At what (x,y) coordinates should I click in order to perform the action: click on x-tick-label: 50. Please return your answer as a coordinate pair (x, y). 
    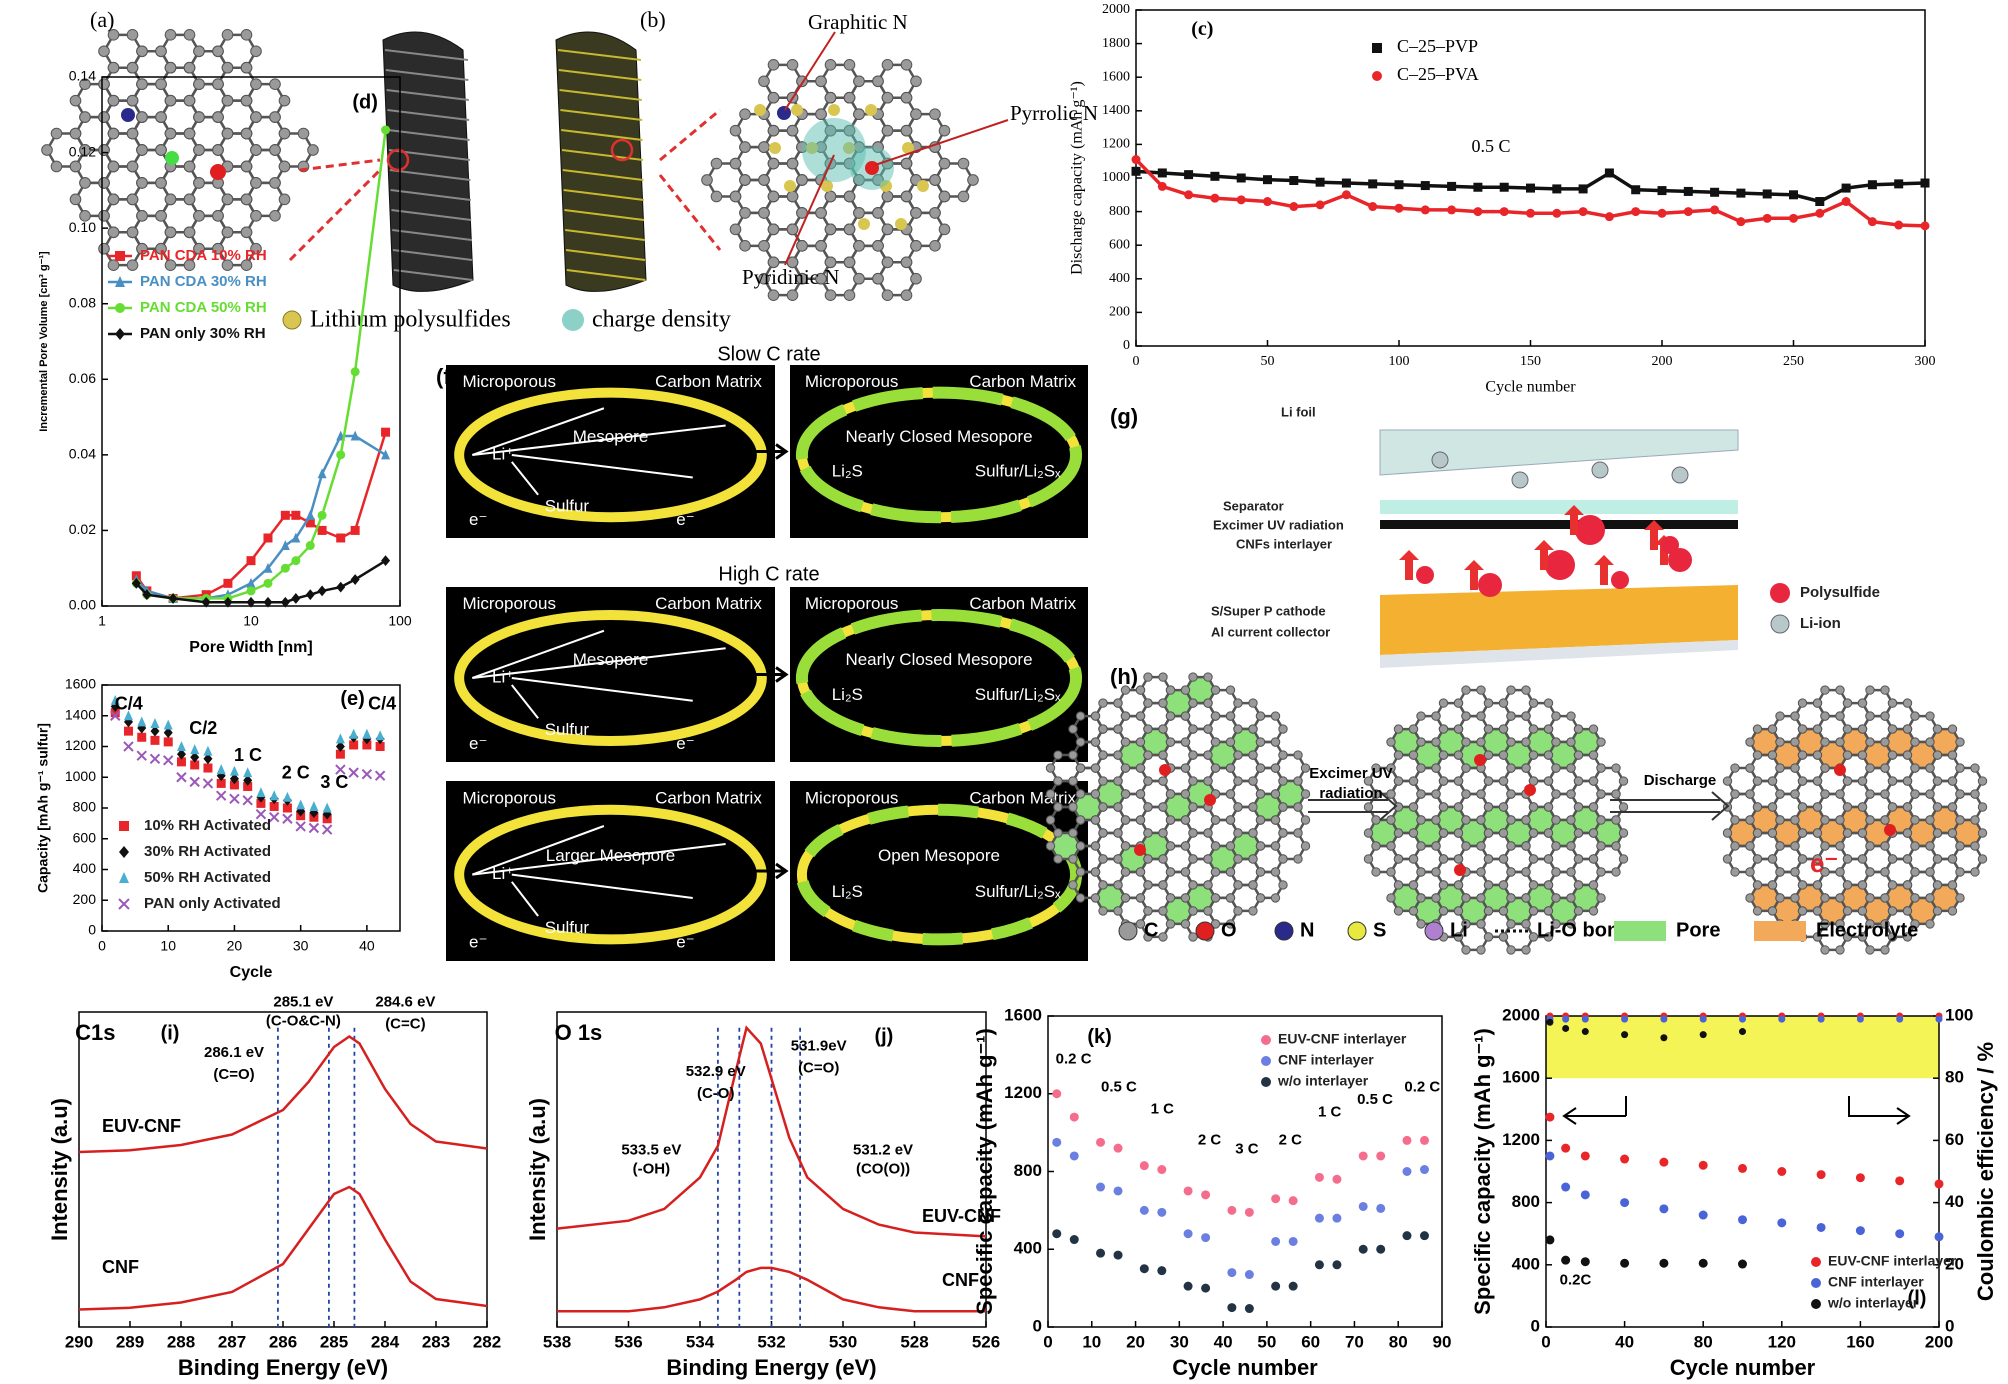
    Looking at the image, I should click on (1266, 1341).